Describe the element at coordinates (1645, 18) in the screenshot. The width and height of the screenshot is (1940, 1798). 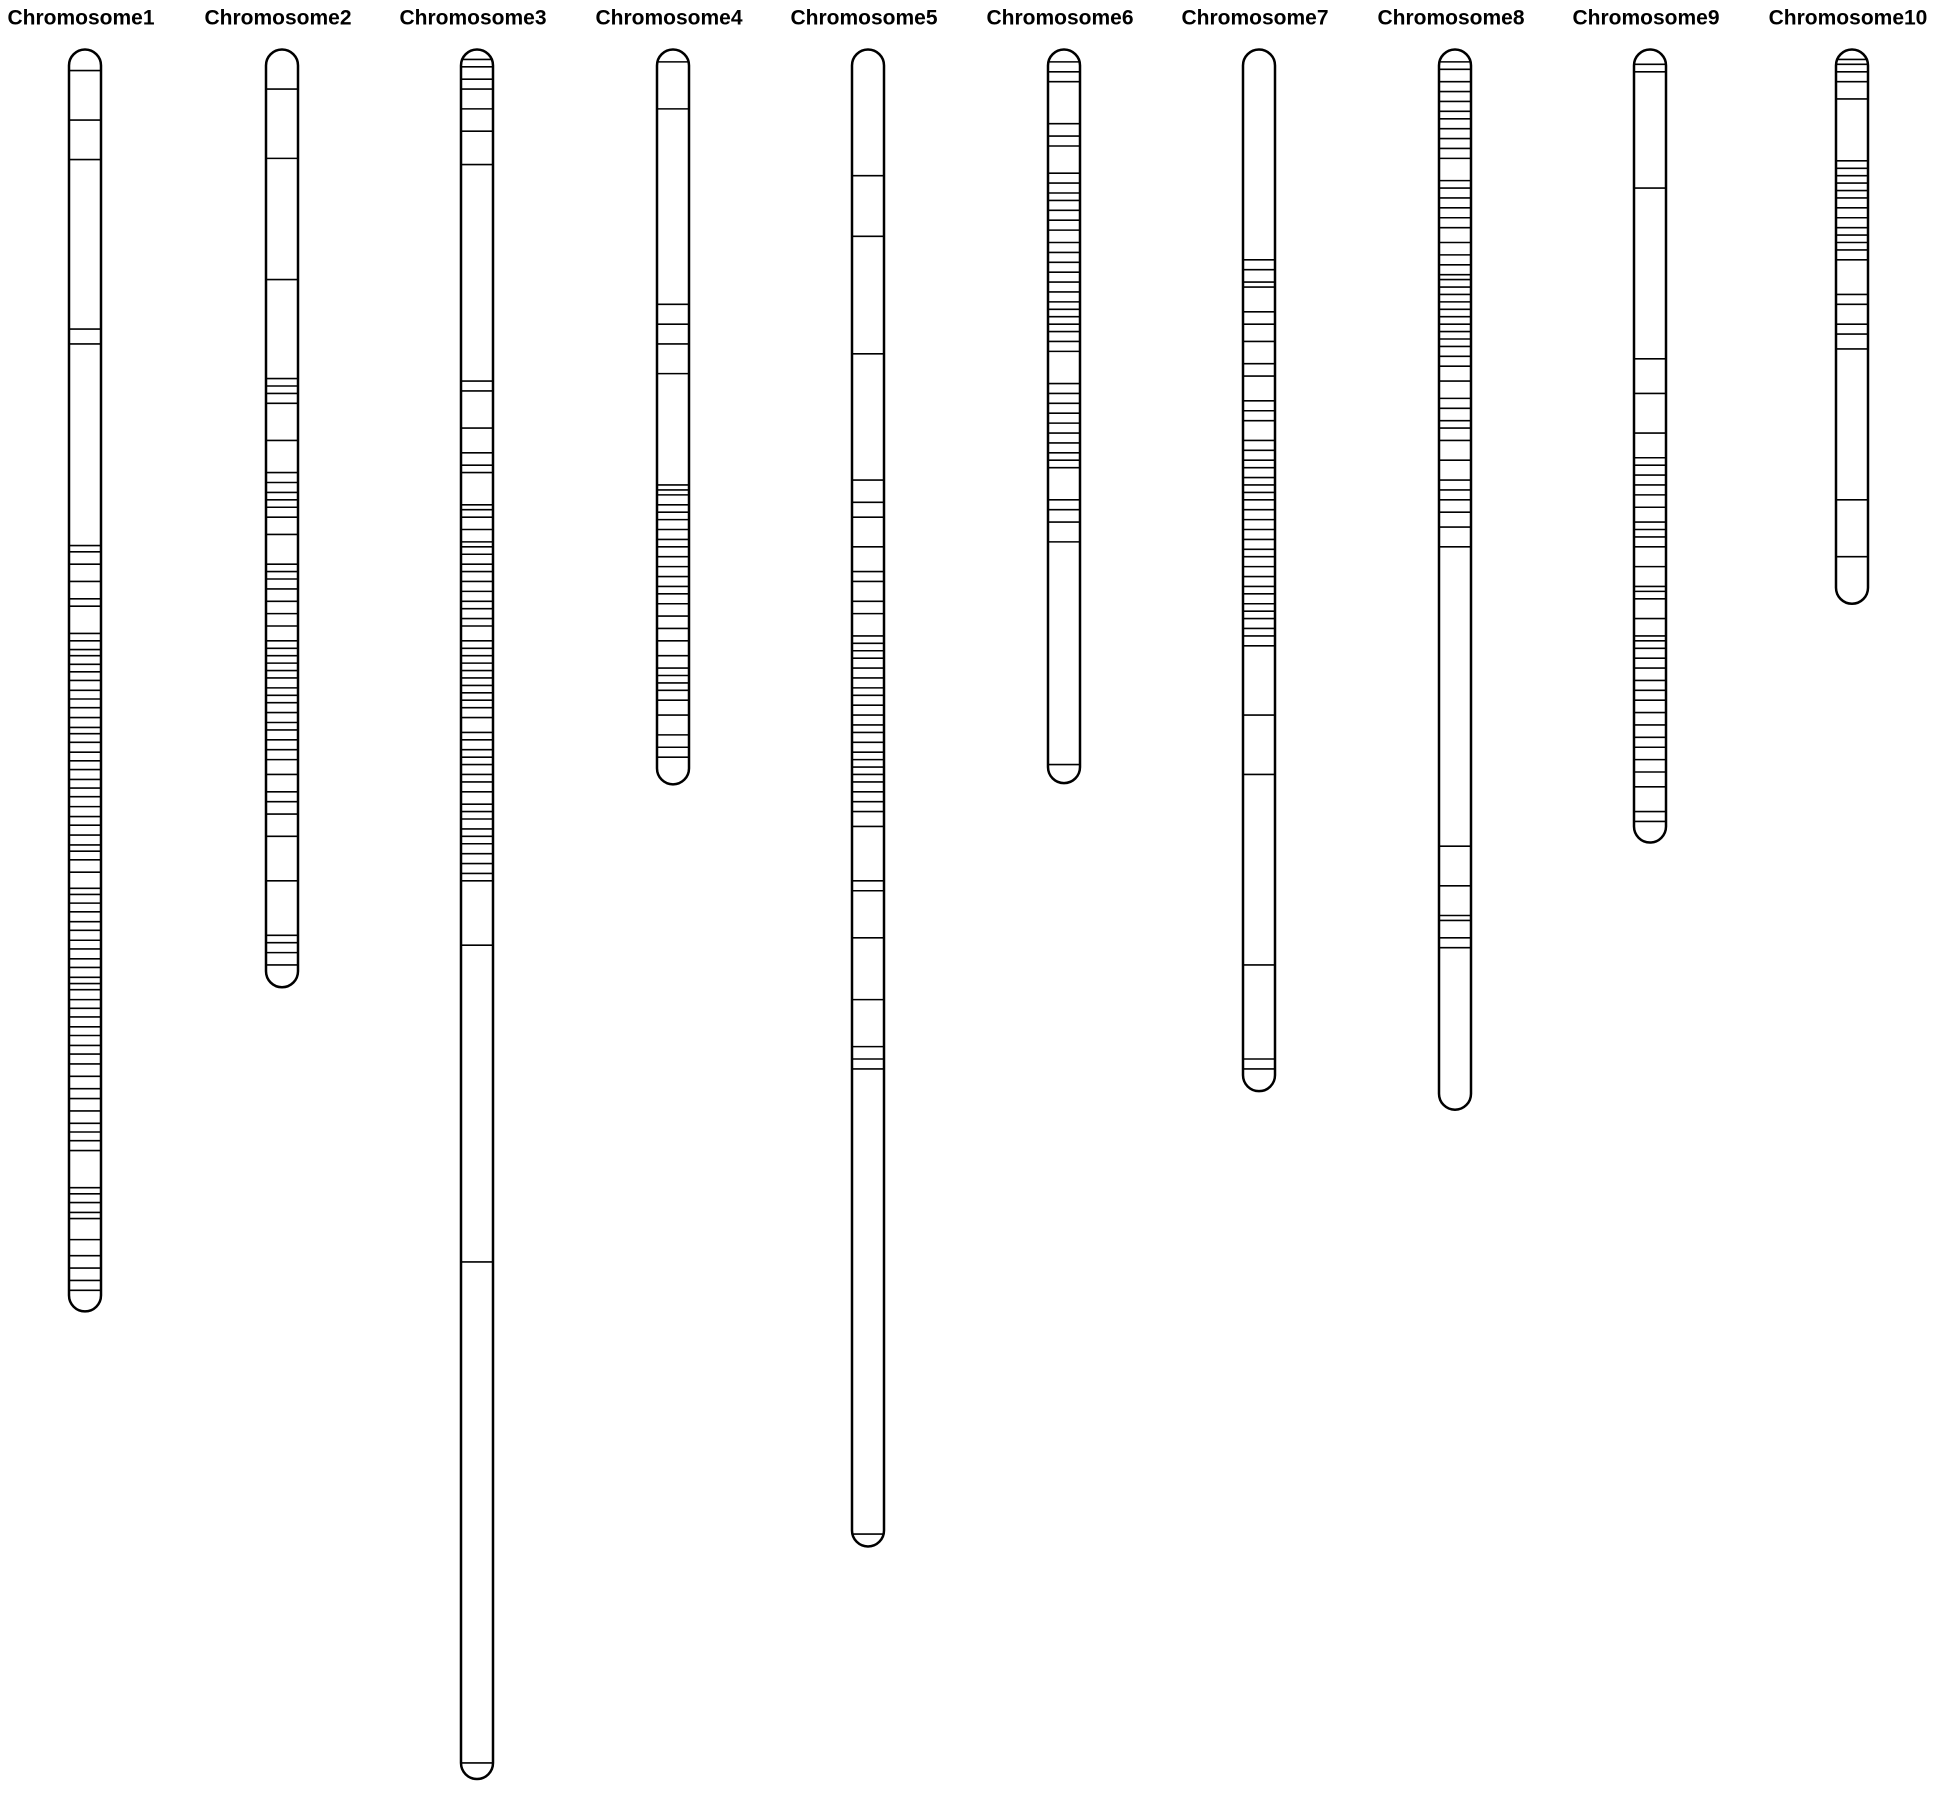
I see `chromosome-label: Chromosome9` at that location.